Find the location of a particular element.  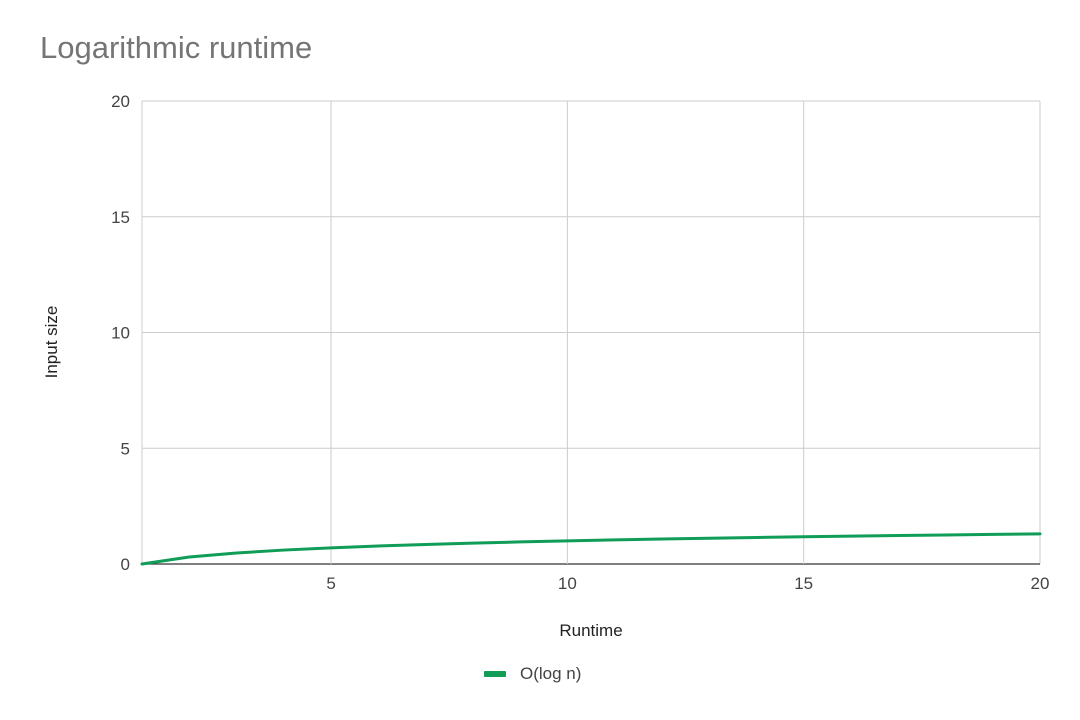

legend: O(log n) is located at coordinates (532, 674).